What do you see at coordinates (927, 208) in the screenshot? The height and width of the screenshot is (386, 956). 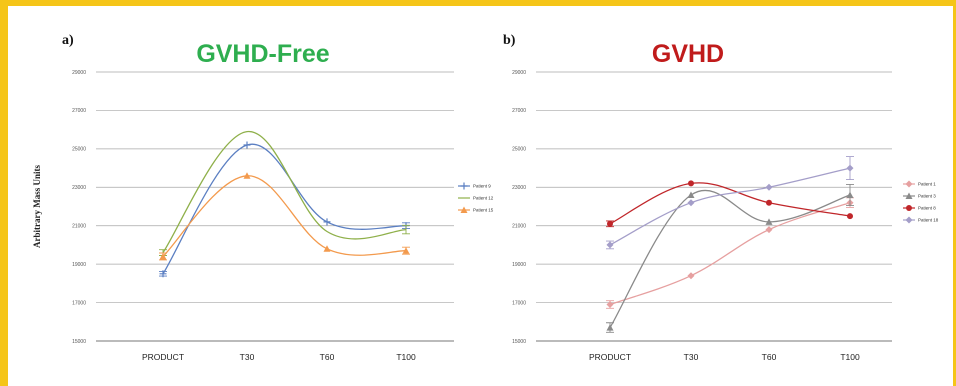 I see `legend-label: Patient 8` at bounding box center [927, 208].